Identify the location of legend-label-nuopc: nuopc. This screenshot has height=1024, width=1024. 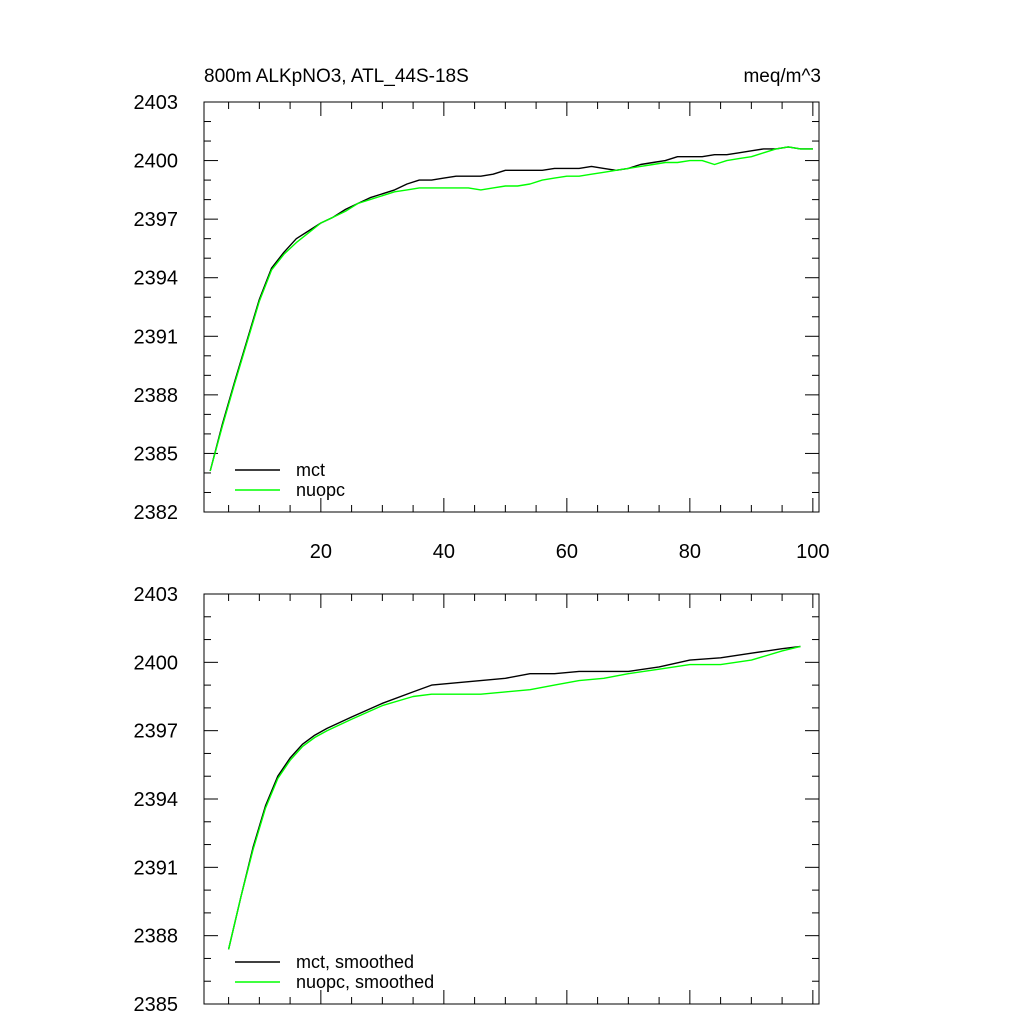
(320, 490).